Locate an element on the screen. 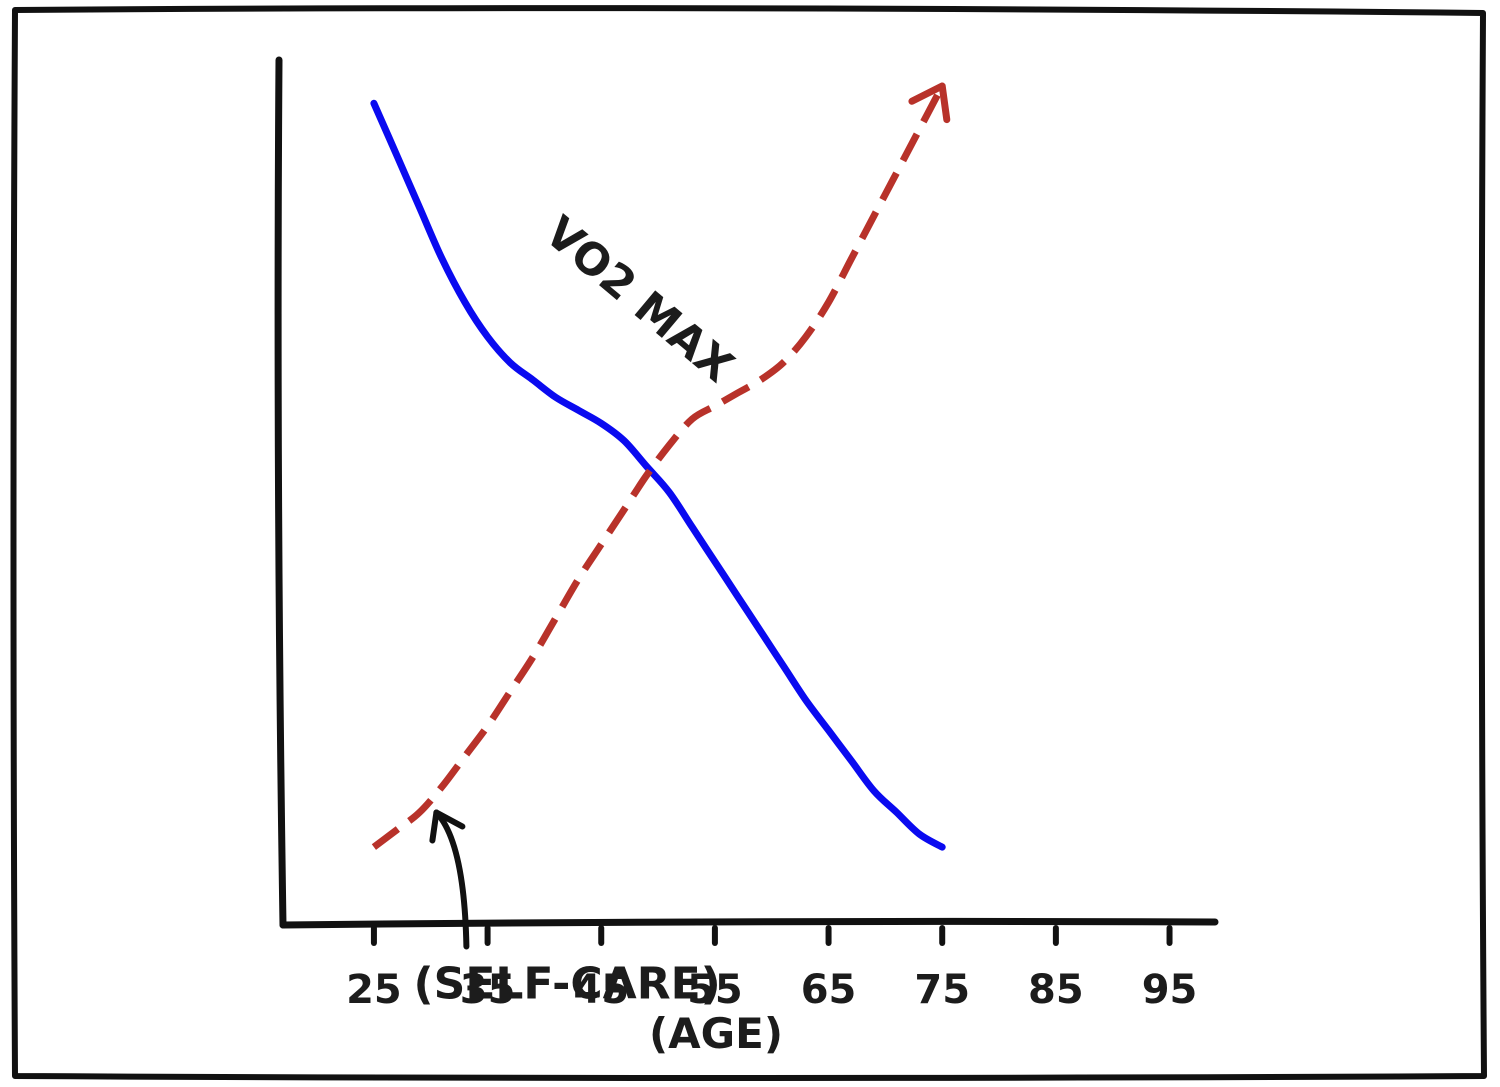 Image resolution: width=1500 pixels, height=1087 pixels. x-tick-label-55: 55 is located at coordinates (715, 990).